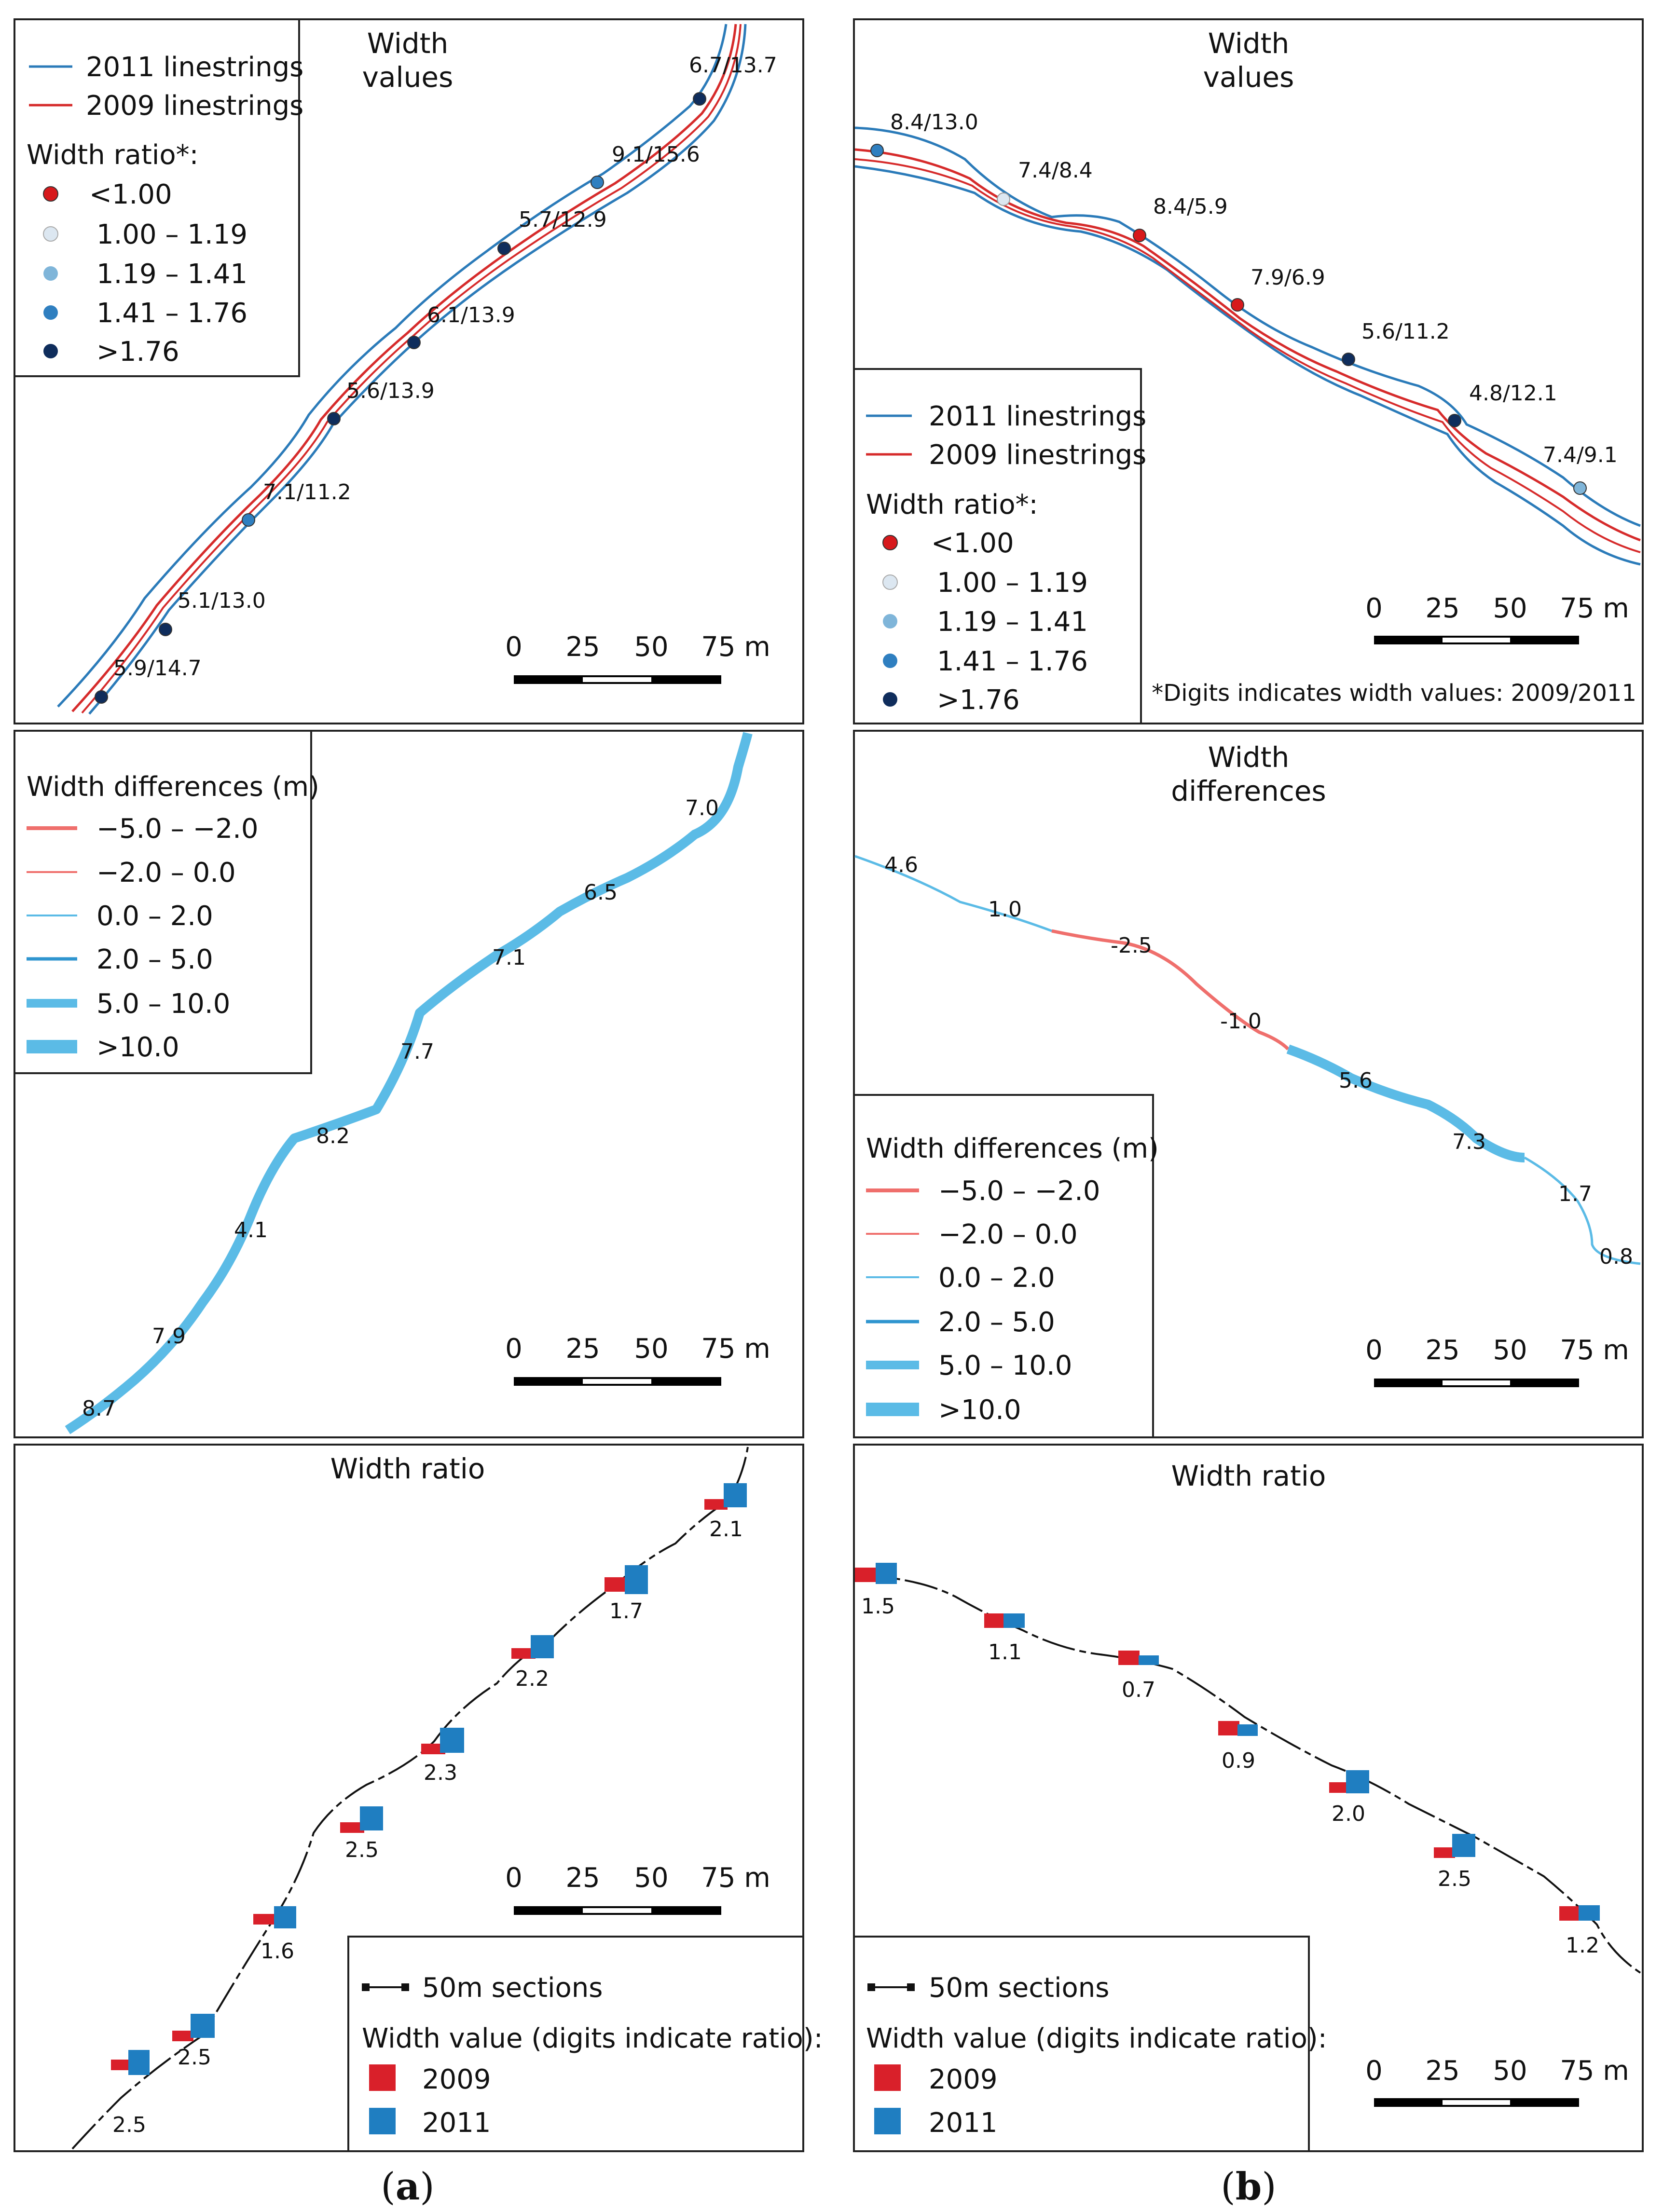  Describe the element at coordinates (173, 787) in the screenshot. I see `legend-diff-title: Width differences (m)` at that location.